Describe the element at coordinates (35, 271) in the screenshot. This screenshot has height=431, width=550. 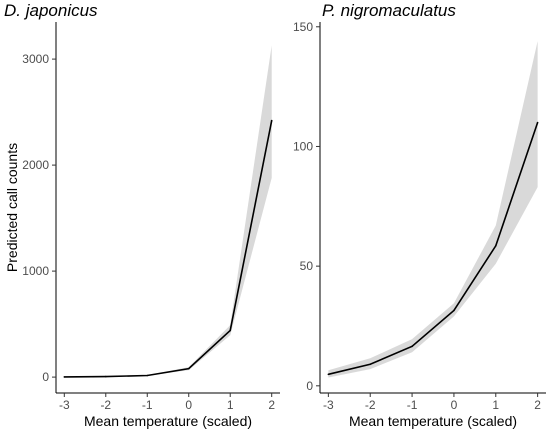
I see `y-tick-label: 1000` at that location.